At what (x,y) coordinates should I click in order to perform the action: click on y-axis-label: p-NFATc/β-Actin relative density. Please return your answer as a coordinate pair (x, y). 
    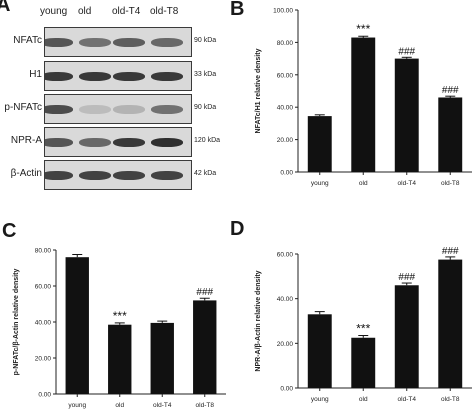
    Looking at the image, I should click on (16, 322).